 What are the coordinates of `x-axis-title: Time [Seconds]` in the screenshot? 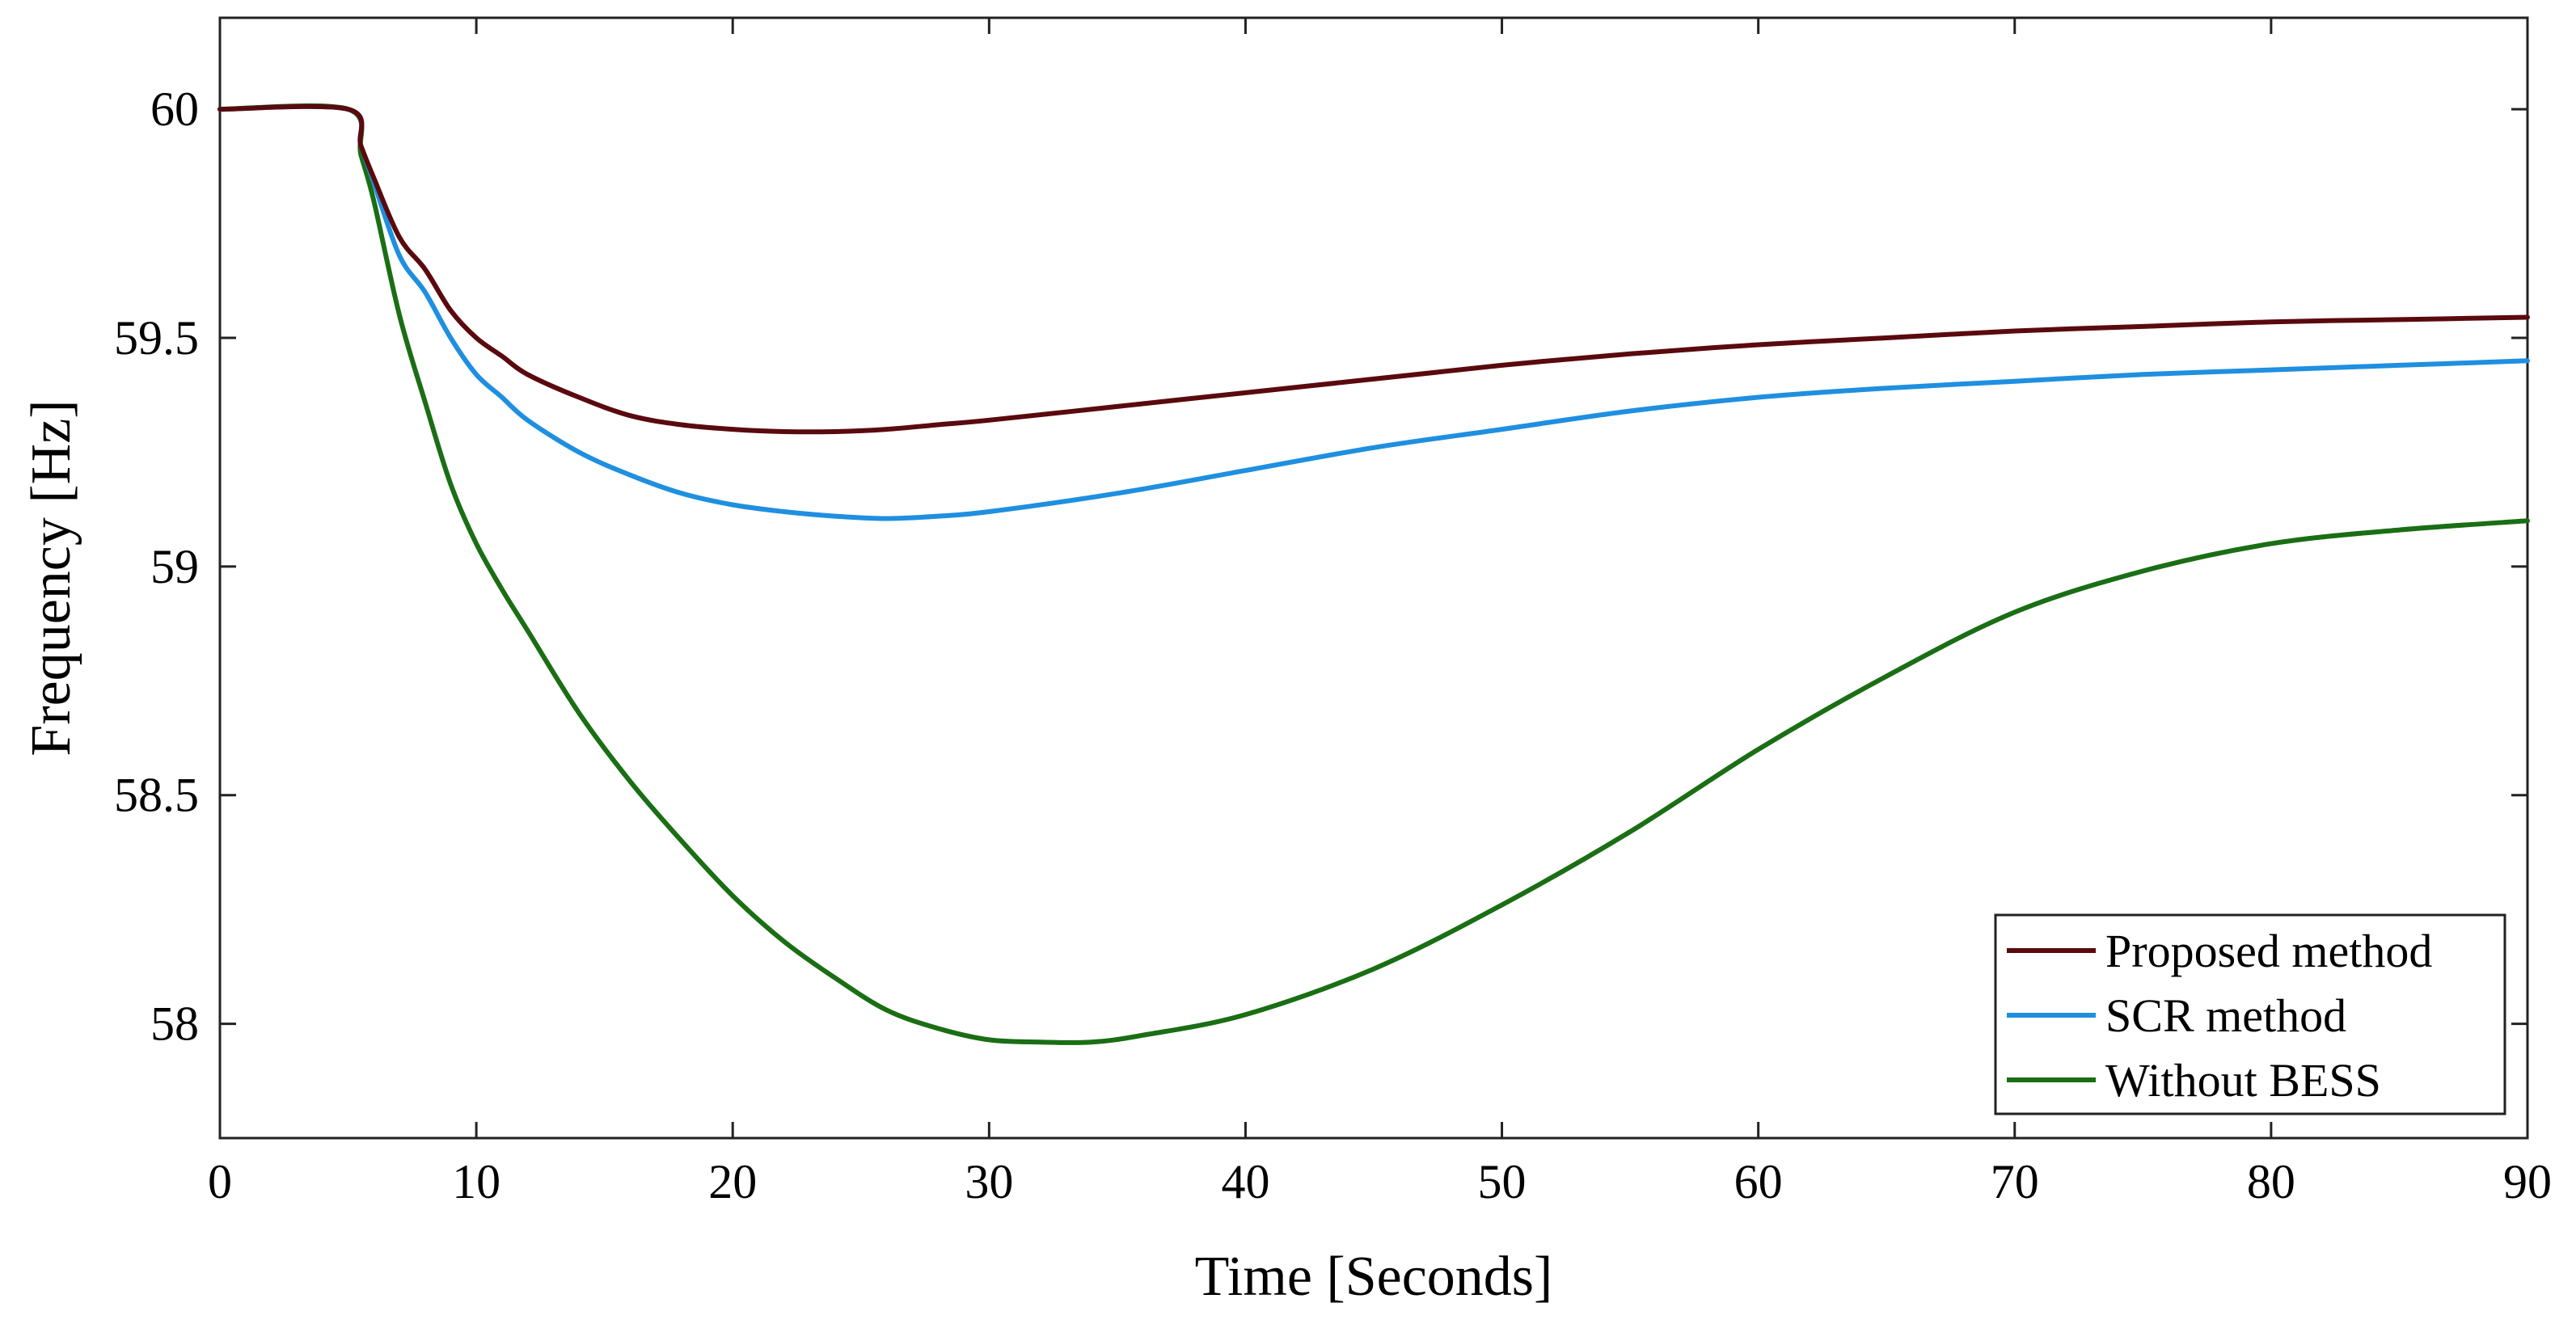 It's located at (1374, 1277).